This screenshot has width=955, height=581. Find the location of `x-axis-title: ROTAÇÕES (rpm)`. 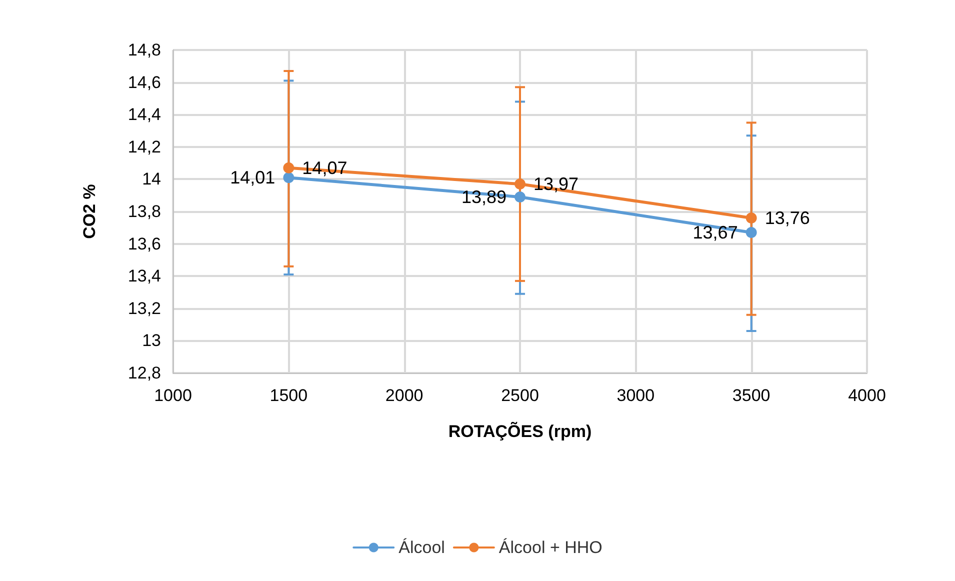

x-axis-title: ROTAÇÕES (rpm) is located at coordinates (520, 431).